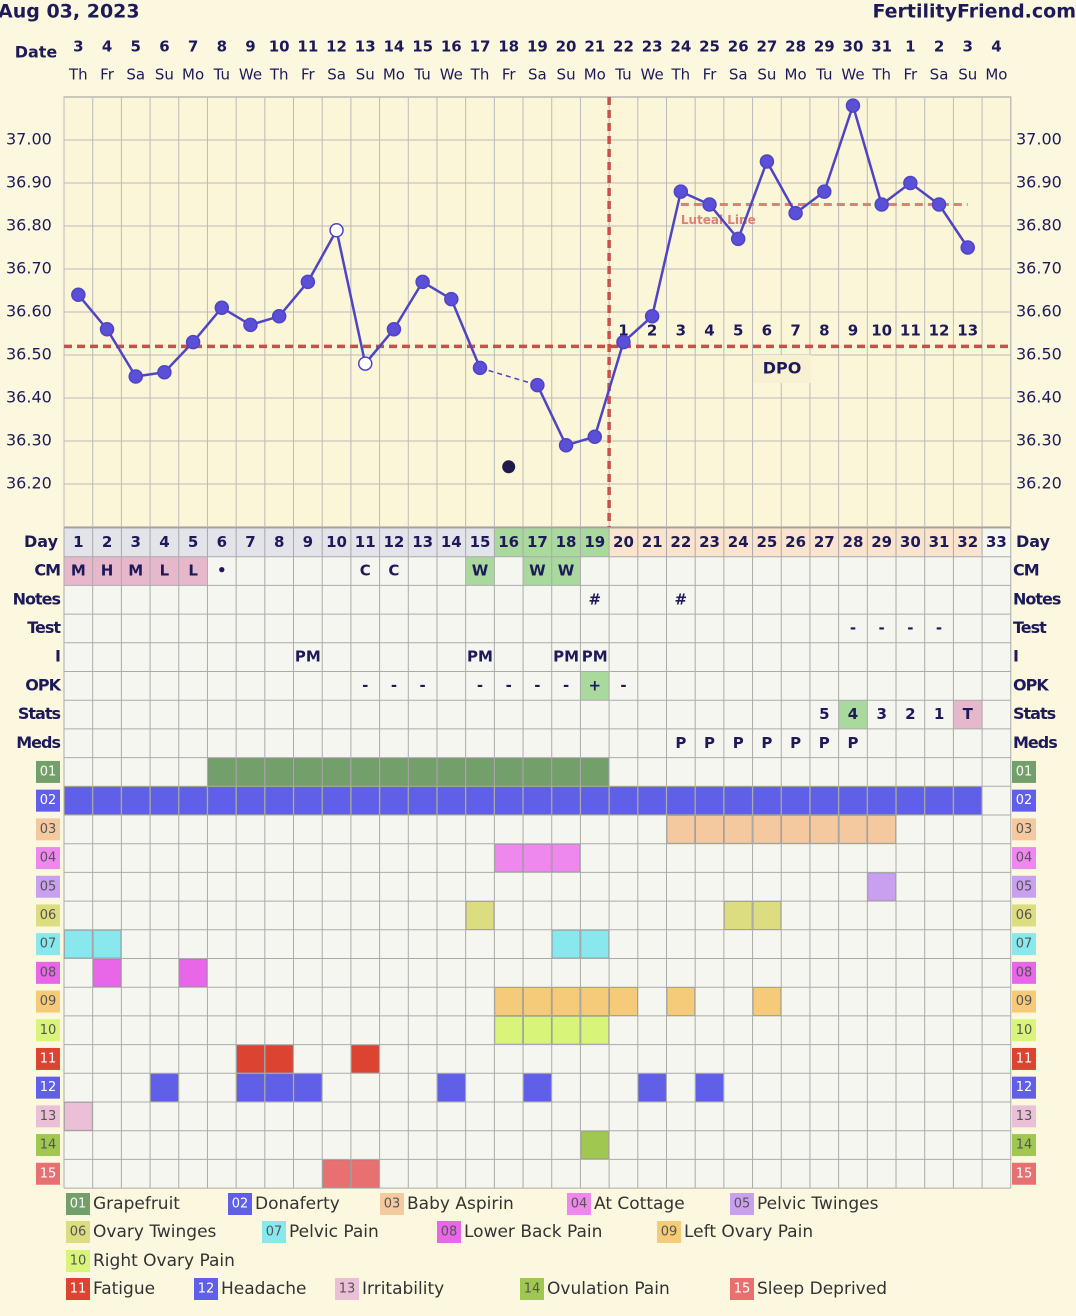 This screenshot has height=1316, width=1076. What do you see at coordinates (222, 542) in the screenshot?
I see `day-number: 6` at bounding box center [222, 542].